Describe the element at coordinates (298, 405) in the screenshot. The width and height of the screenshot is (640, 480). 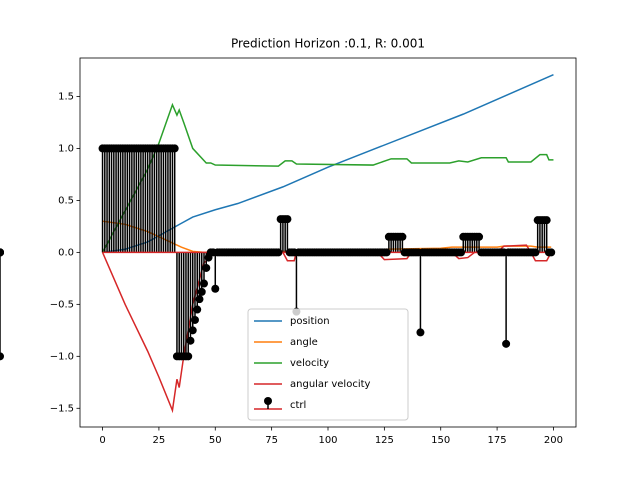
I see `legend-label: ctrl` at that location.